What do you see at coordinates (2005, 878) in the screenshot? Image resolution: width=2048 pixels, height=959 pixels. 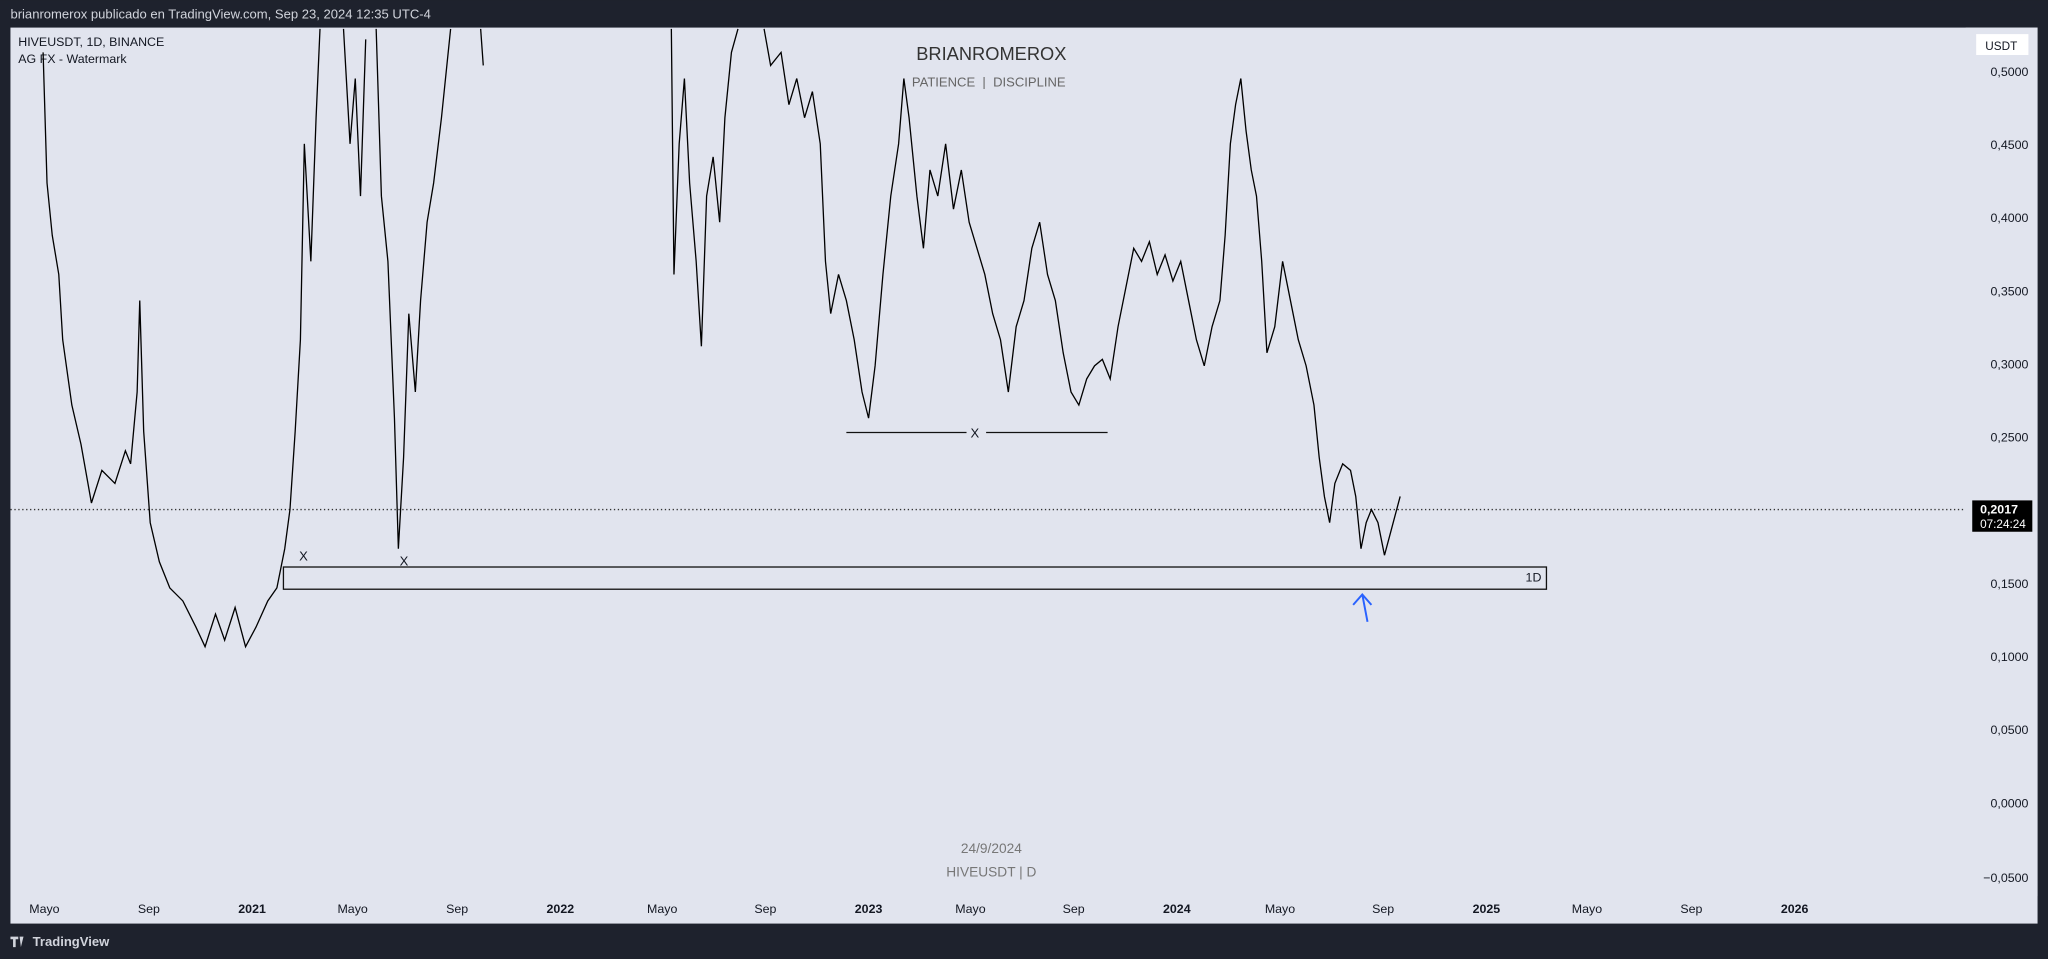 I see `price-label: −0,0500` at bounding box center [2005, 878].